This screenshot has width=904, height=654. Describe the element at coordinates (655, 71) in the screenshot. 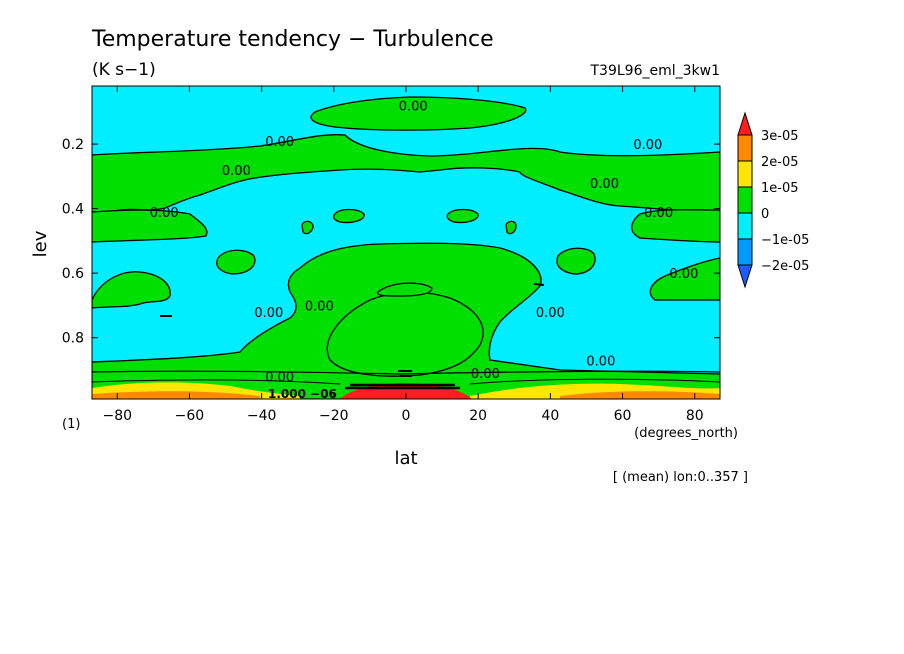

I see `run-label: T39L96_eml_3kw1` at that location.